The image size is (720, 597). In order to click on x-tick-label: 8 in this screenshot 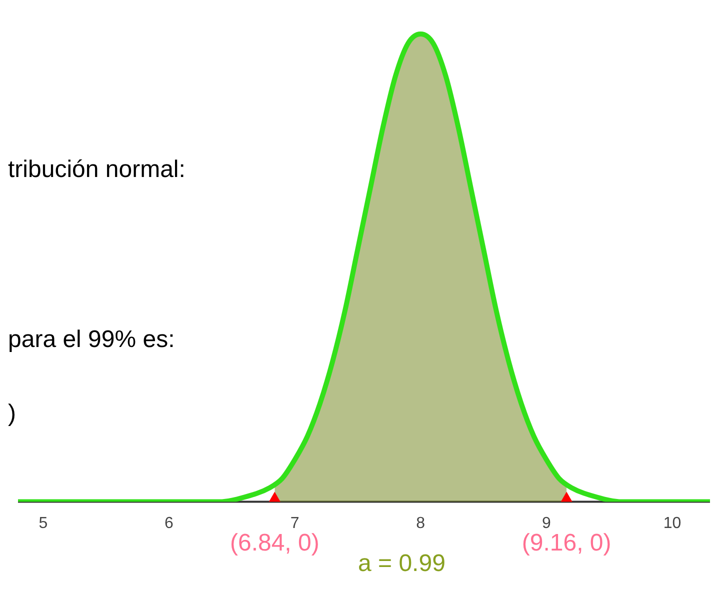, I will do `click(421, 523)`.